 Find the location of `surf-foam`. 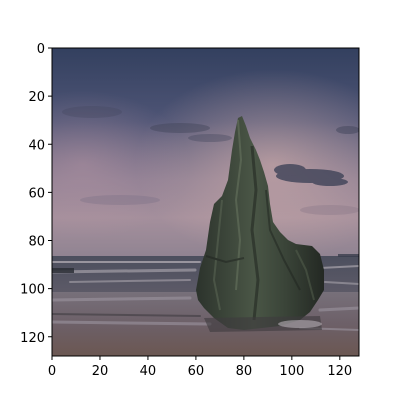

surf-foam is located at coordinates (205, 273).